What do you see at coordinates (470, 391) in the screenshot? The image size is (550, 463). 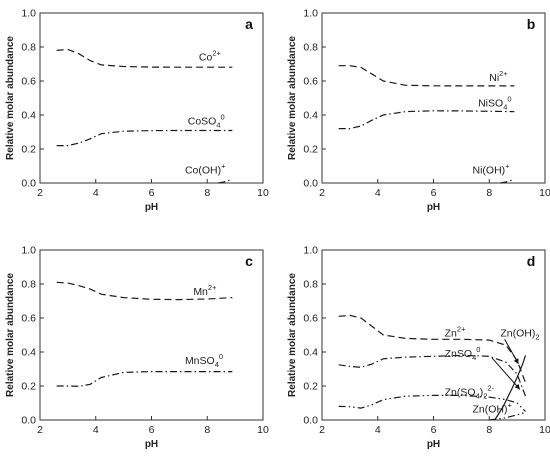 I see `series-label-zn-so4-22: Zn(SO4)22-` at bounding box center [470, 391].